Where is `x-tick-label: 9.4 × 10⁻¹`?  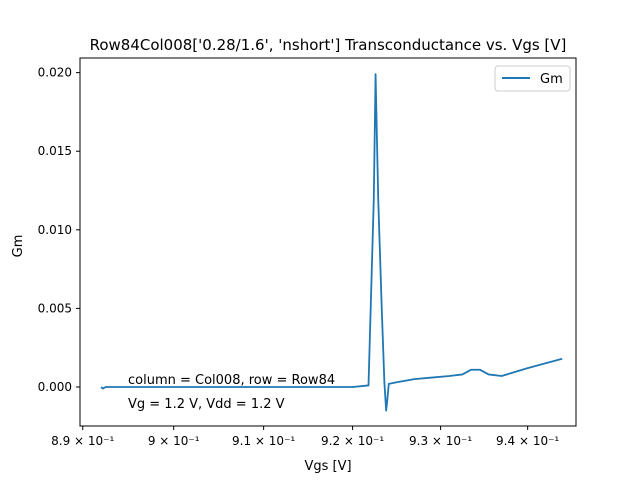 x-tick-label: 9.4 × 10⁻¹ is located at coordinates (527, 441).